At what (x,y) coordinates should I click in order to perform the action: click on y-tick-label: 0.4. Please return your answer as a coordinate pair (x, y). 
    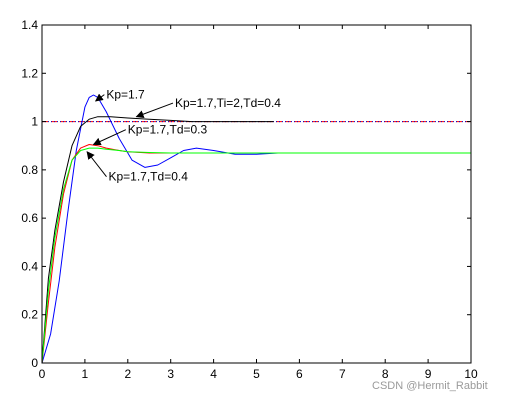
    Looking at the image, I should click on (29, 266).